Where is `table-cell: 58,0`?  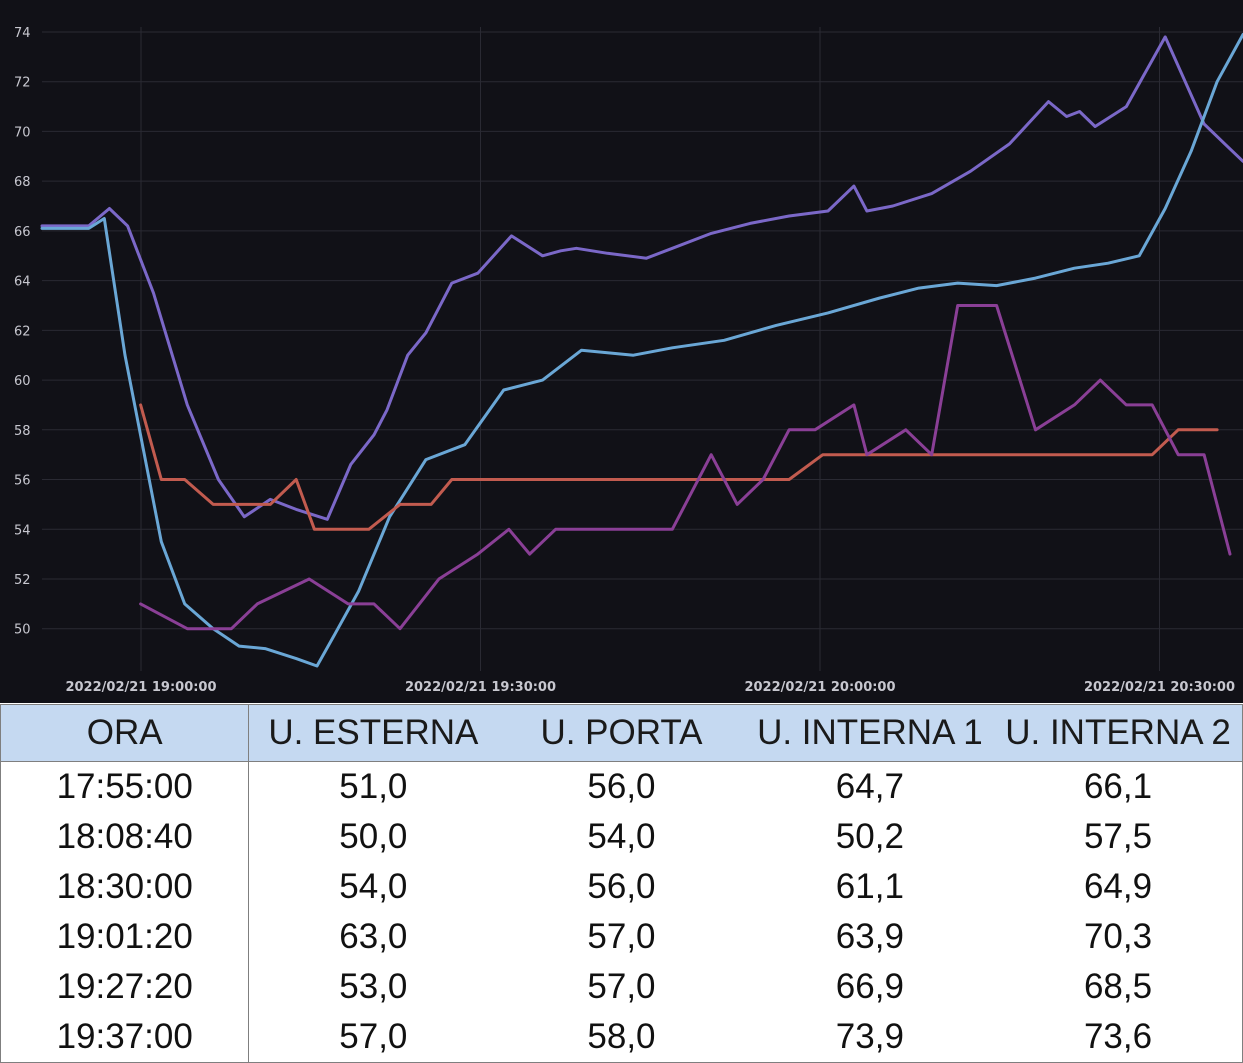 table-cell: 58,0 is located at coordinates (621, 1037).